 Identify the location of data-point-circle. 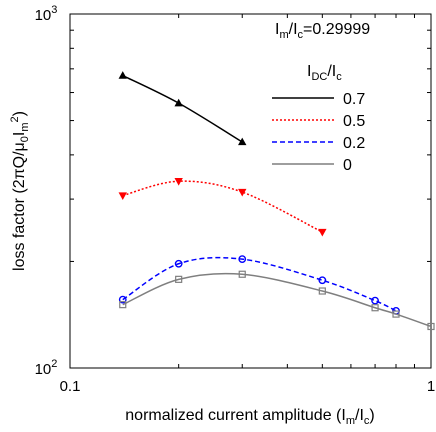
(375, 300).